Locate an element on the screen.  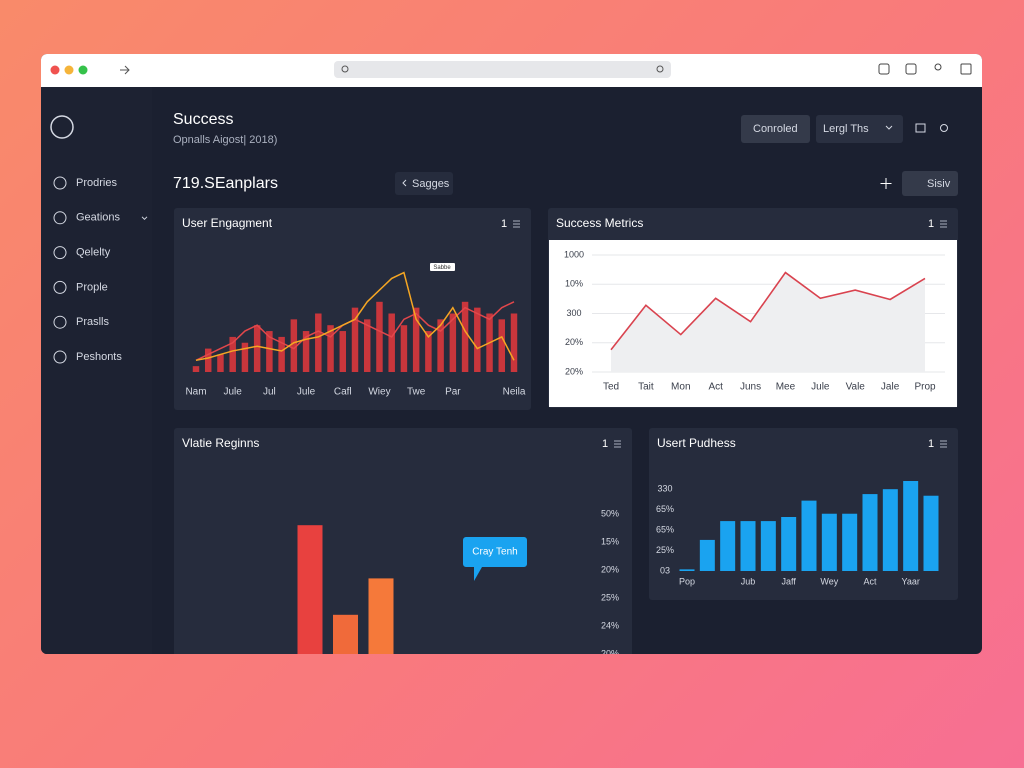
x-tick-label: Mee is located at coordinates (786, 387).